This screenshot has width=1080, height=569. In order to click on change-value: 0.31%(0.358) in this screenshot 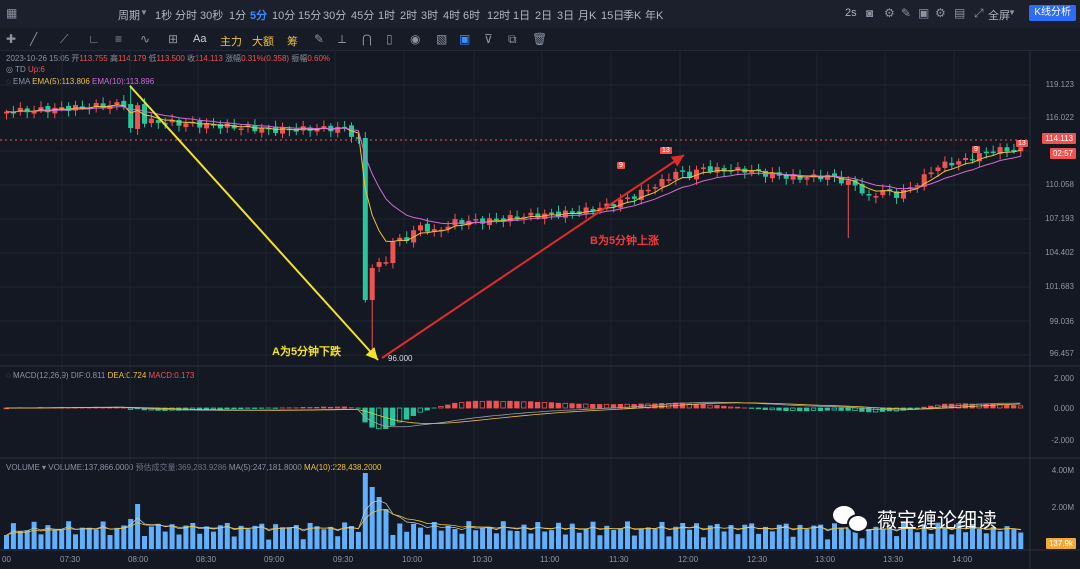, I will do `click(265, 58)`.